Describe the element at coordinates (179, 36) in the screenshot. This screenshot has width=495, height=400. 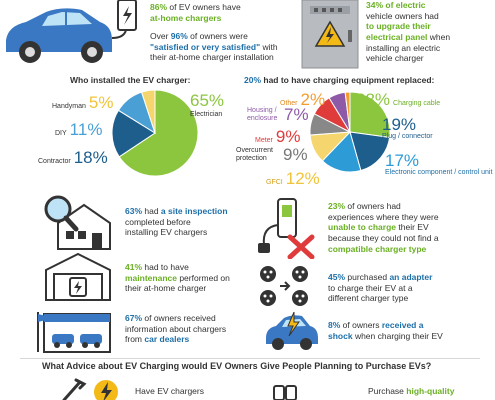
I see `sat-pct: 96%` at that location.